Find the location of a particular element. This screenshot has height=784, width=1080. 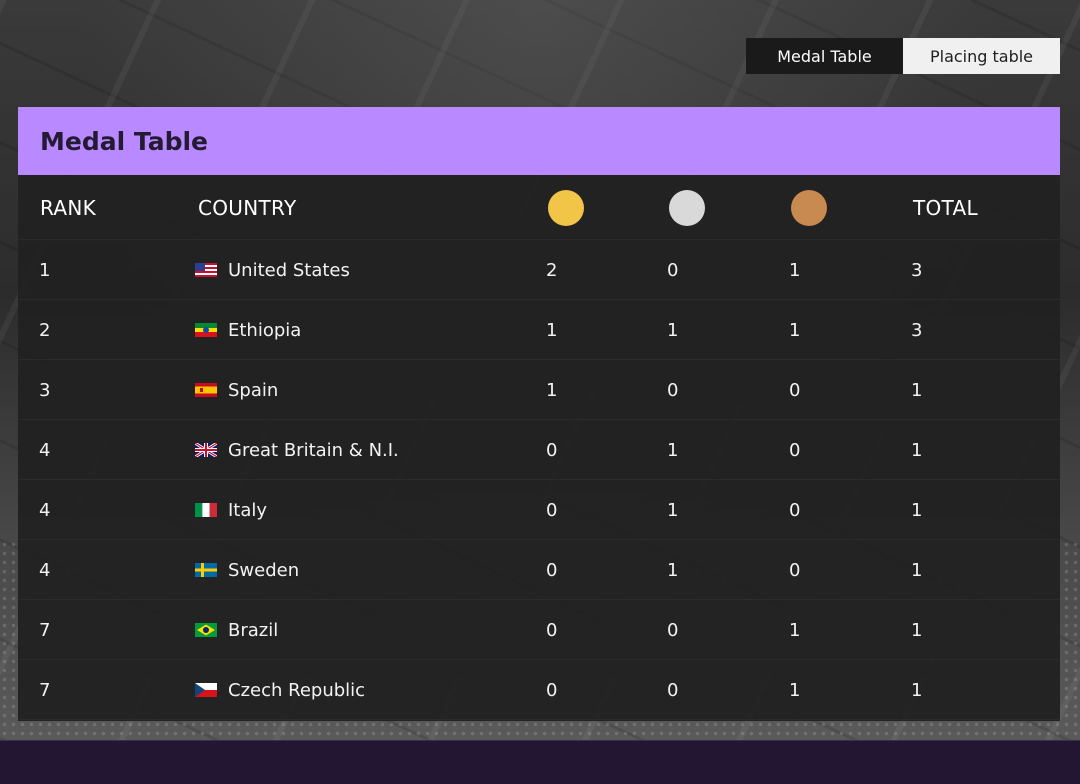

country-cell: Sweden is located at coordinates (247, 570).